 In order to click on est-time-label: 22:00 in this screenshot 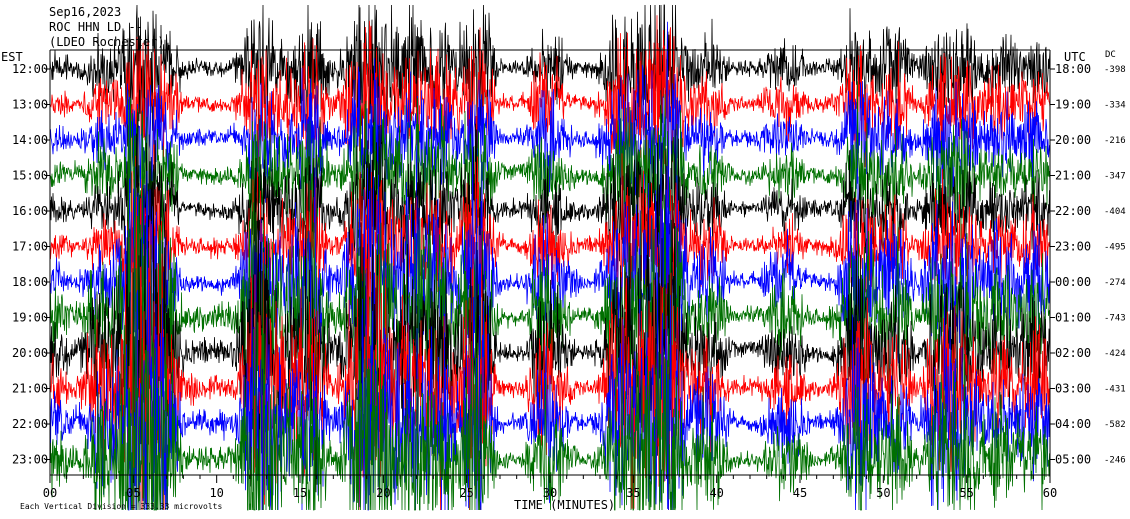, I will do `click(30, 424)`.